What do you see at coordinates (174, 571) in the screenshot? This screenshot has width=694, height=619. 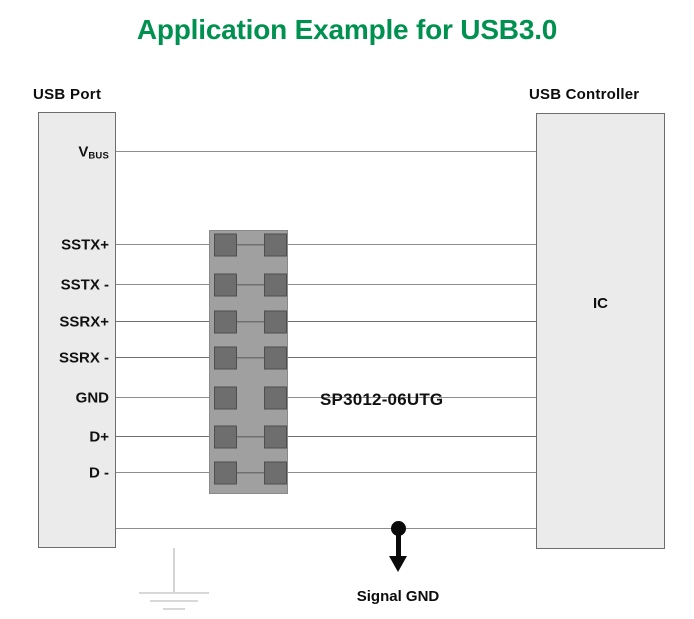 I see `ground-stem` at bounding box center [174, 571].